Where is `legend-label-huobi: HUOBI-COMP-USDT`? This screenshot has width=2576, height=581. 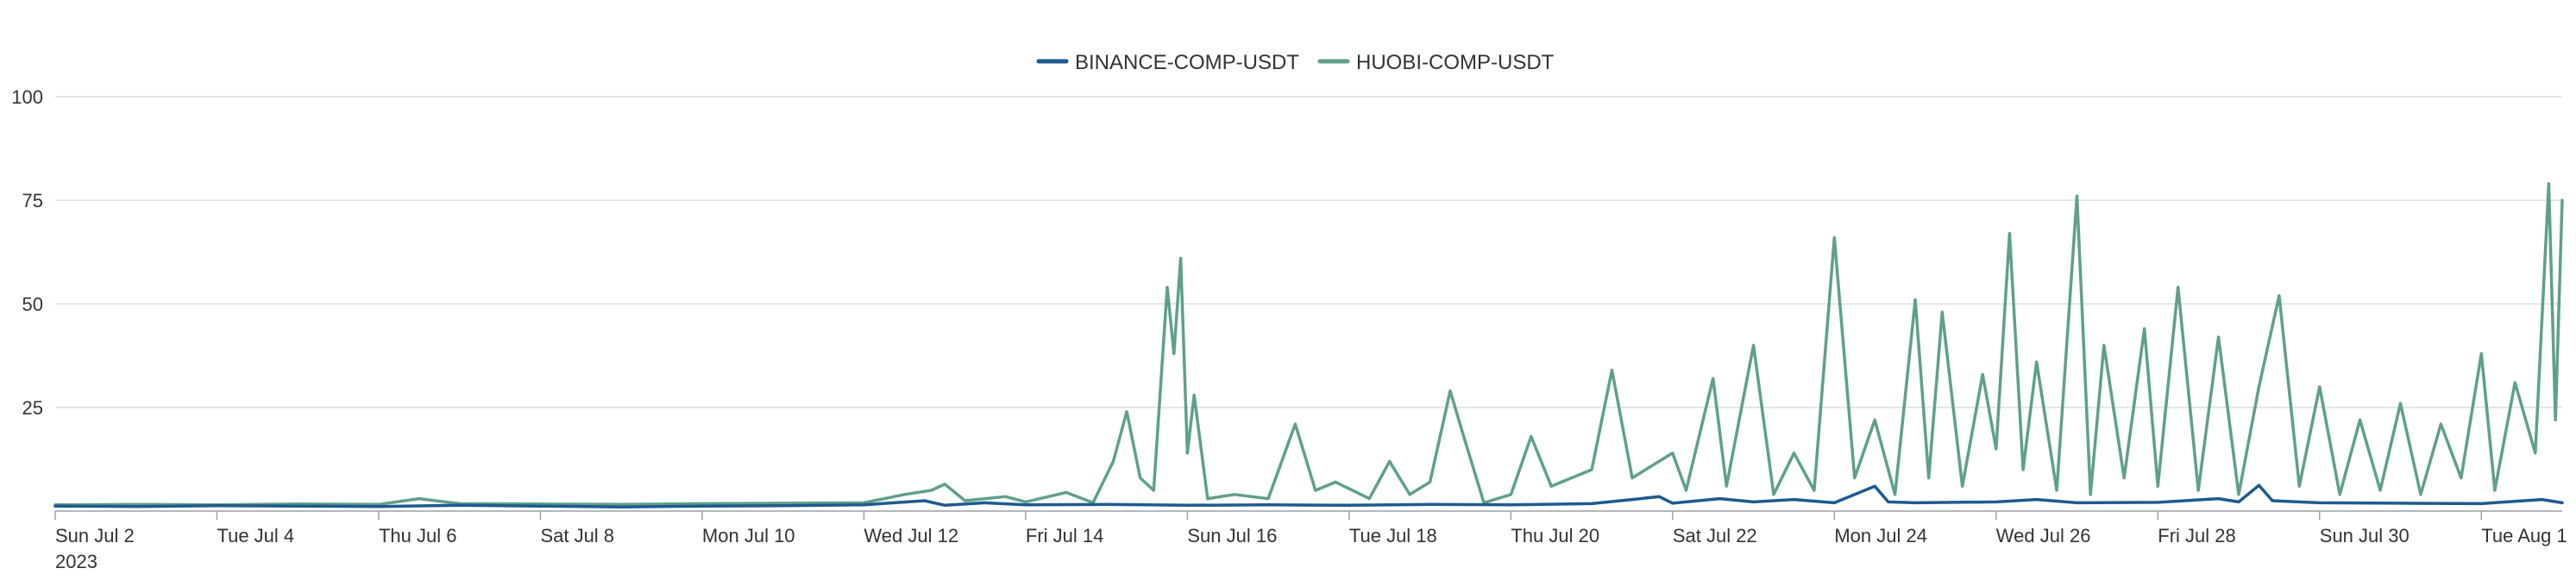 legend-label-huobi: HUOBI-COMP-USDT is located at coordinates (1455, 63).